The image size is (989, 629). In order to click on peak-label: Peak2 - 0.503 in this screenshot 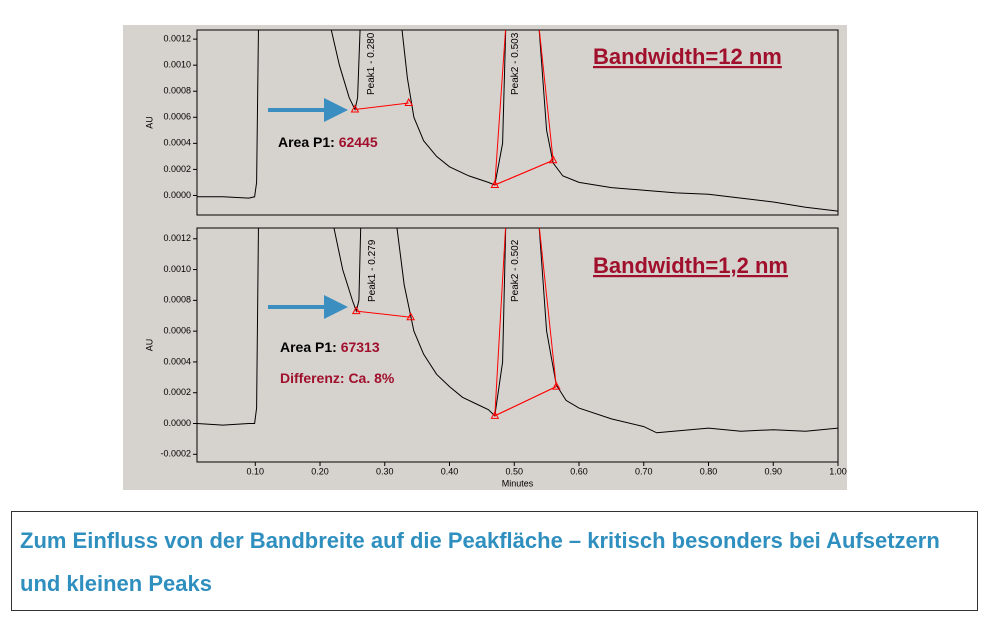, I will do `click(515, 63)`.